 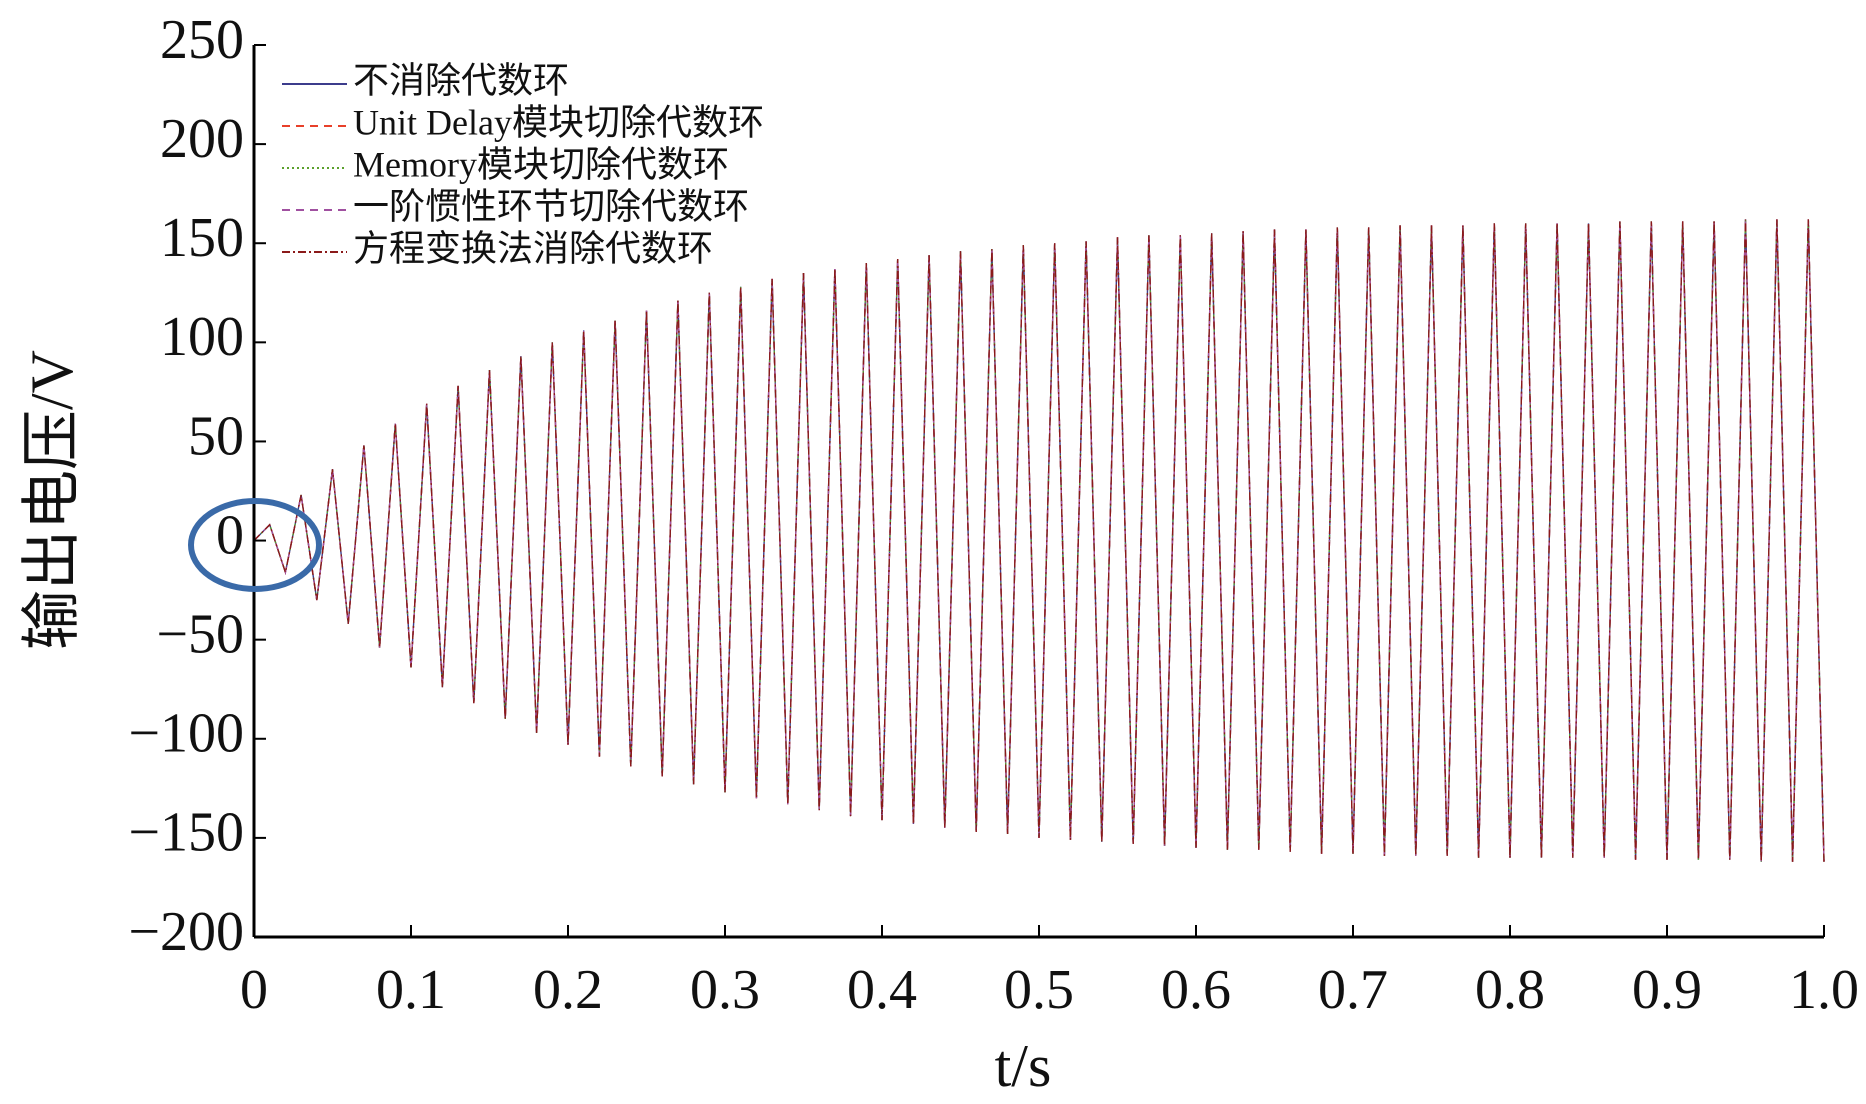 I want to click on y-tick-label: 100, so click(x=202, y=337).